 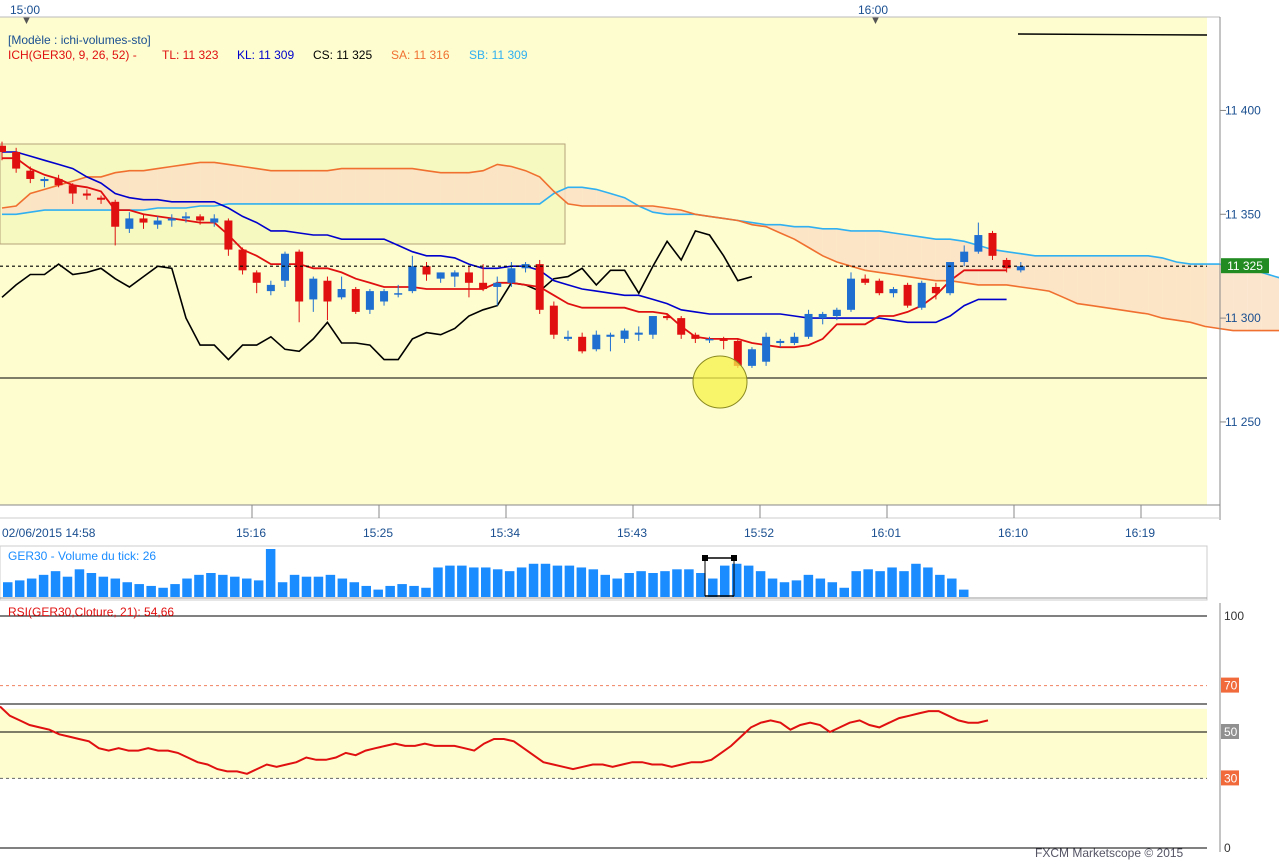 What do you see at coordinates (720, 382) in the screenshot?
I see `highlight-circle` at bounding box center [720, 382].